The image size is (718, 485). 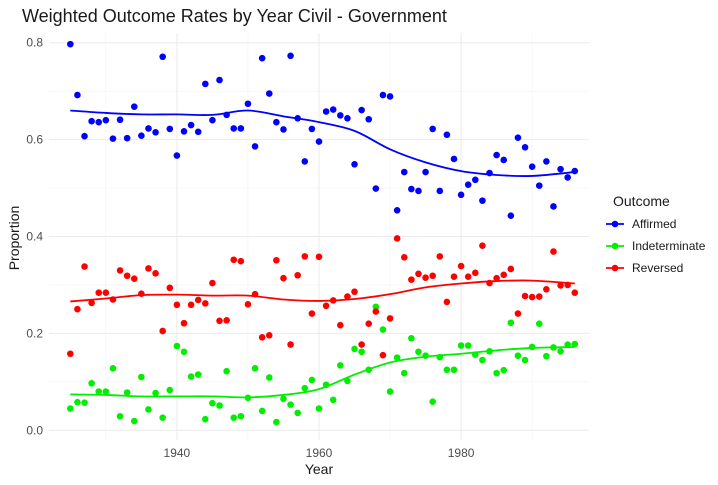 I want to click on legend: Outcome Affirmed Indeterminate Reversed, so click(x=656, y=234).